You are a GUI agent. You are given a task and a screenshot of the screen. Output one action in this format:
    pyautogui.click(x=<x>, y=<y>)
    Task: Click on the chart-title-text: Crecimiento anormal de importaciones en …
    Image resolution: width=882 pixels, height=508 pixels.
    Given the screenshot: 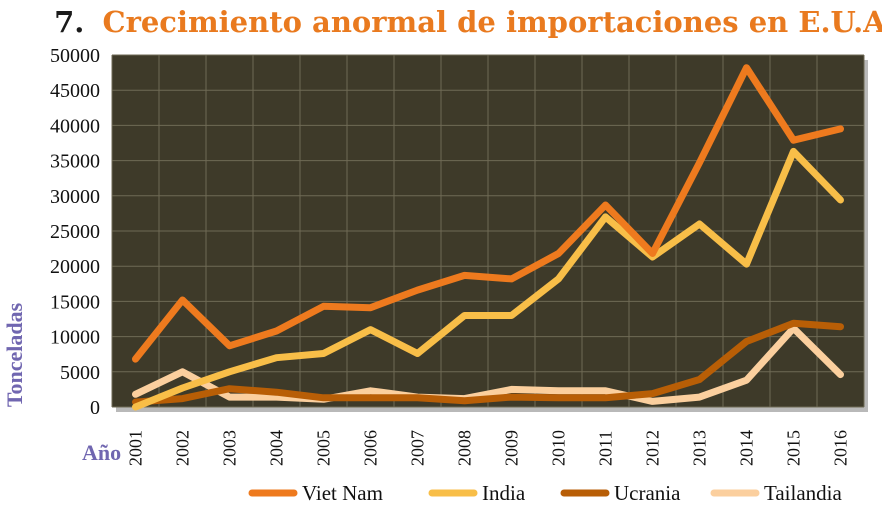 What is the action you would take?
    pyautogui.click(x=492, y=22)
    